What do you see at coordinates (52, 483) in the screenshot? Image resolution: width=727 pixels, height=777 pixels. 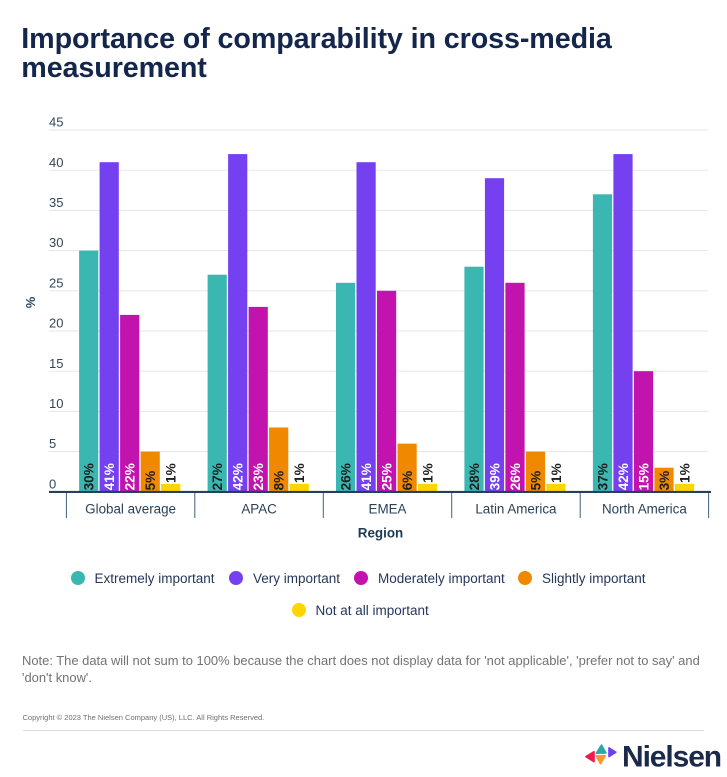 I see `svg-text: 0` at bounding box center [52, 483].